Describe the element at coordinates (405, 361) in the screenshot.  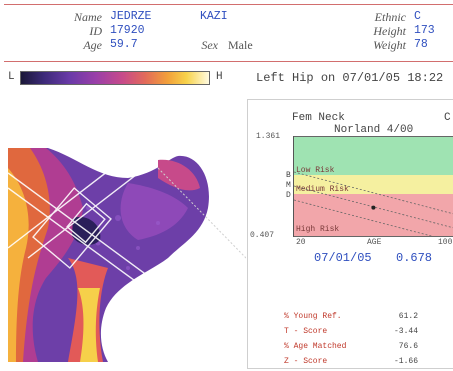
I see `stat-value-z-score: -1.66` at that location.